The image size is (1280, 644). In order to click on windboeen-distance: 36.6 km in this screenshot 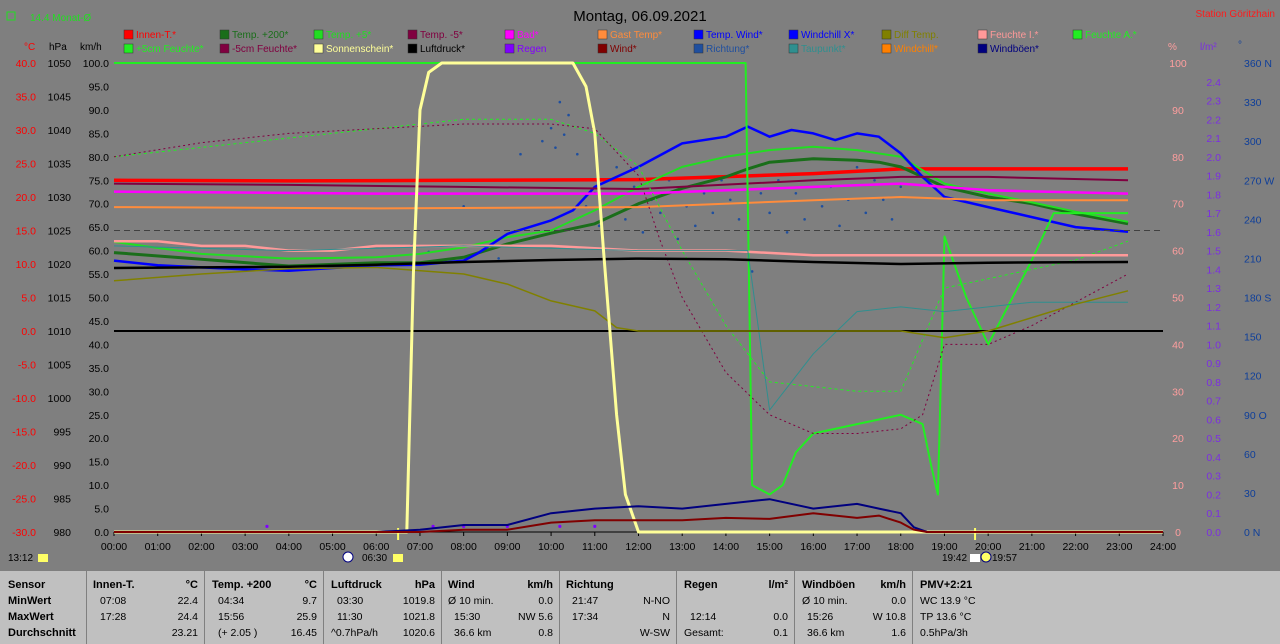, I will do `click(826, 633)`.